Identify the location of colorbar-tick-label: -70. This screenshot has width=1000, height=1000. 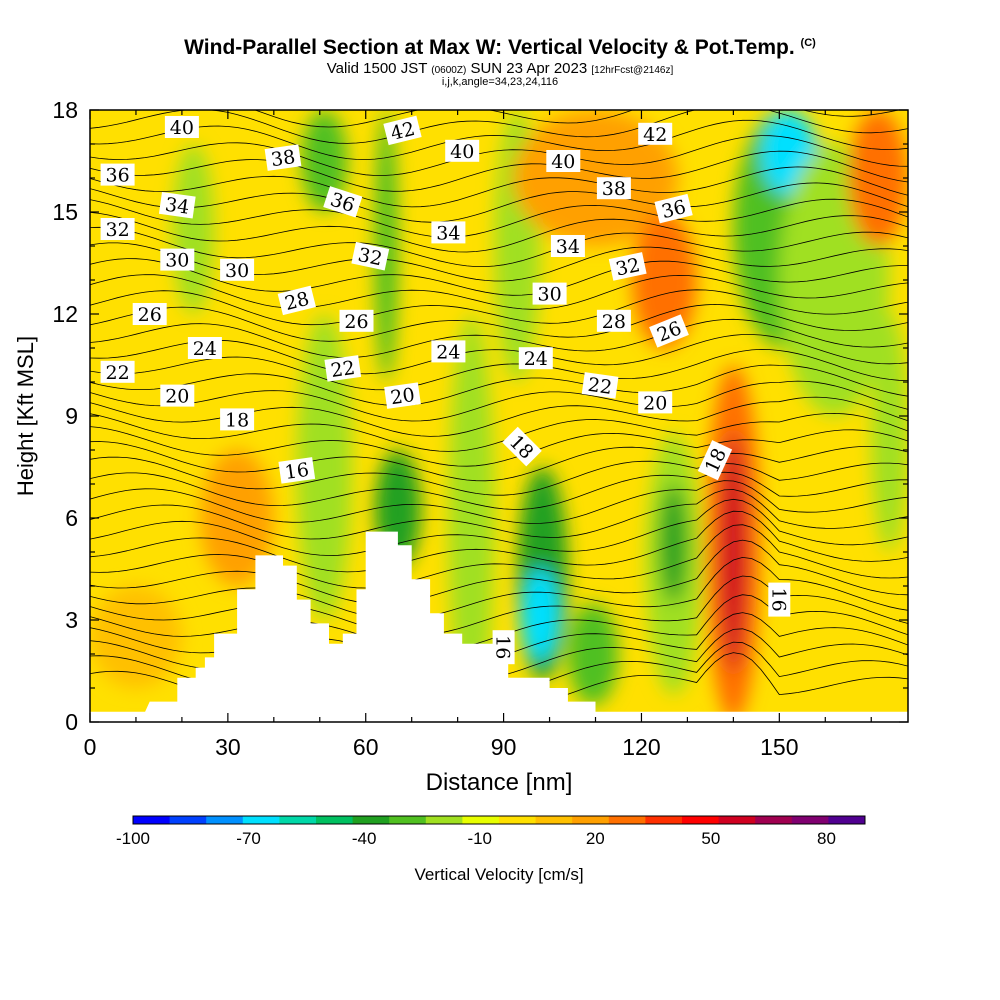
(248, 838).